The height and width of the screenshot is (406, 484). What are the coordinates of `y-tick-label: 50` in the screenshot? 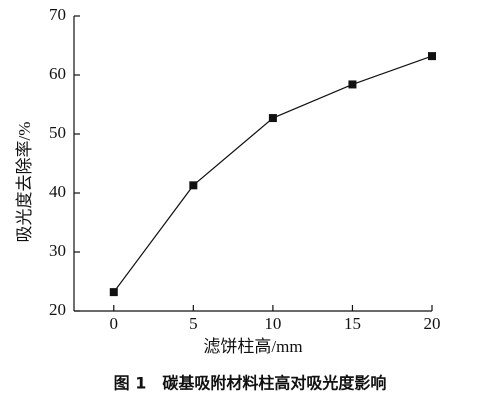 It's located at (57, 132).